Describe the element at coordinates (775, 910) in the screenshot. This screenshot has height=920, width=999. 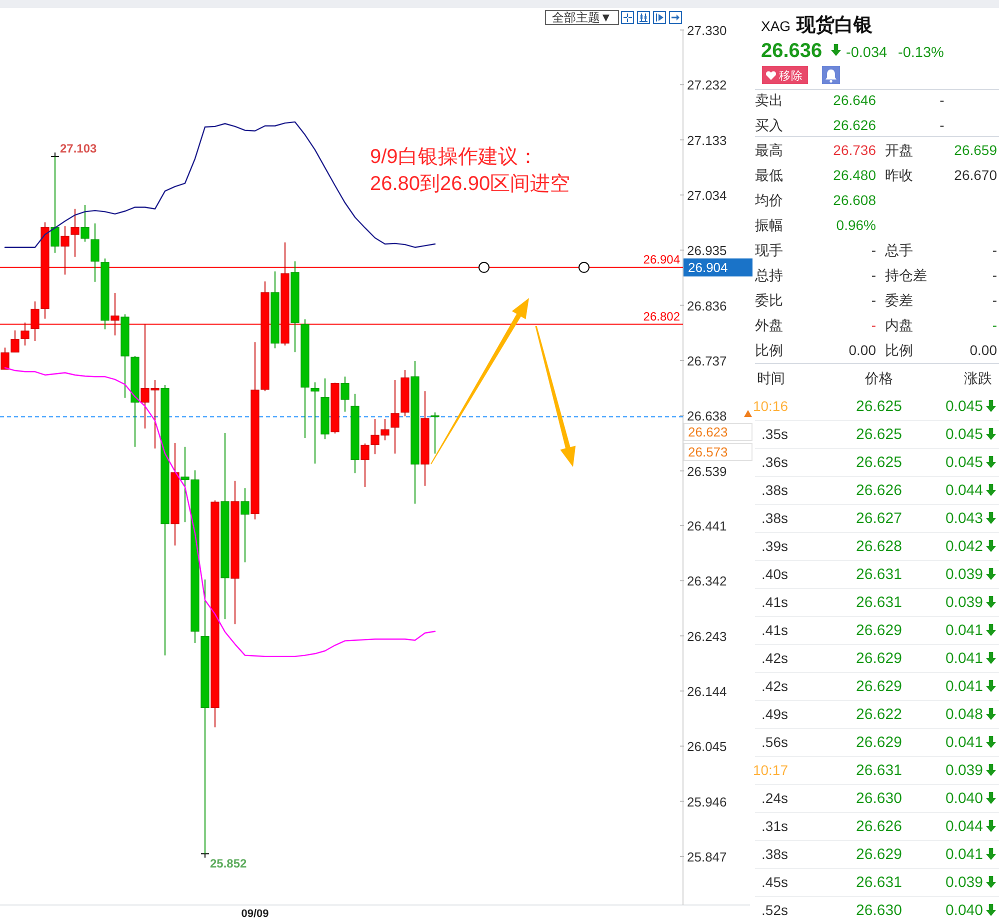
I see `category-label: .52s` at that location.